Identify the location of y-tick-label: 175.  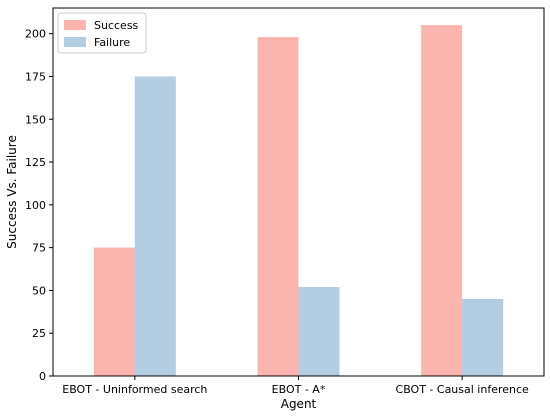
(35, 76).